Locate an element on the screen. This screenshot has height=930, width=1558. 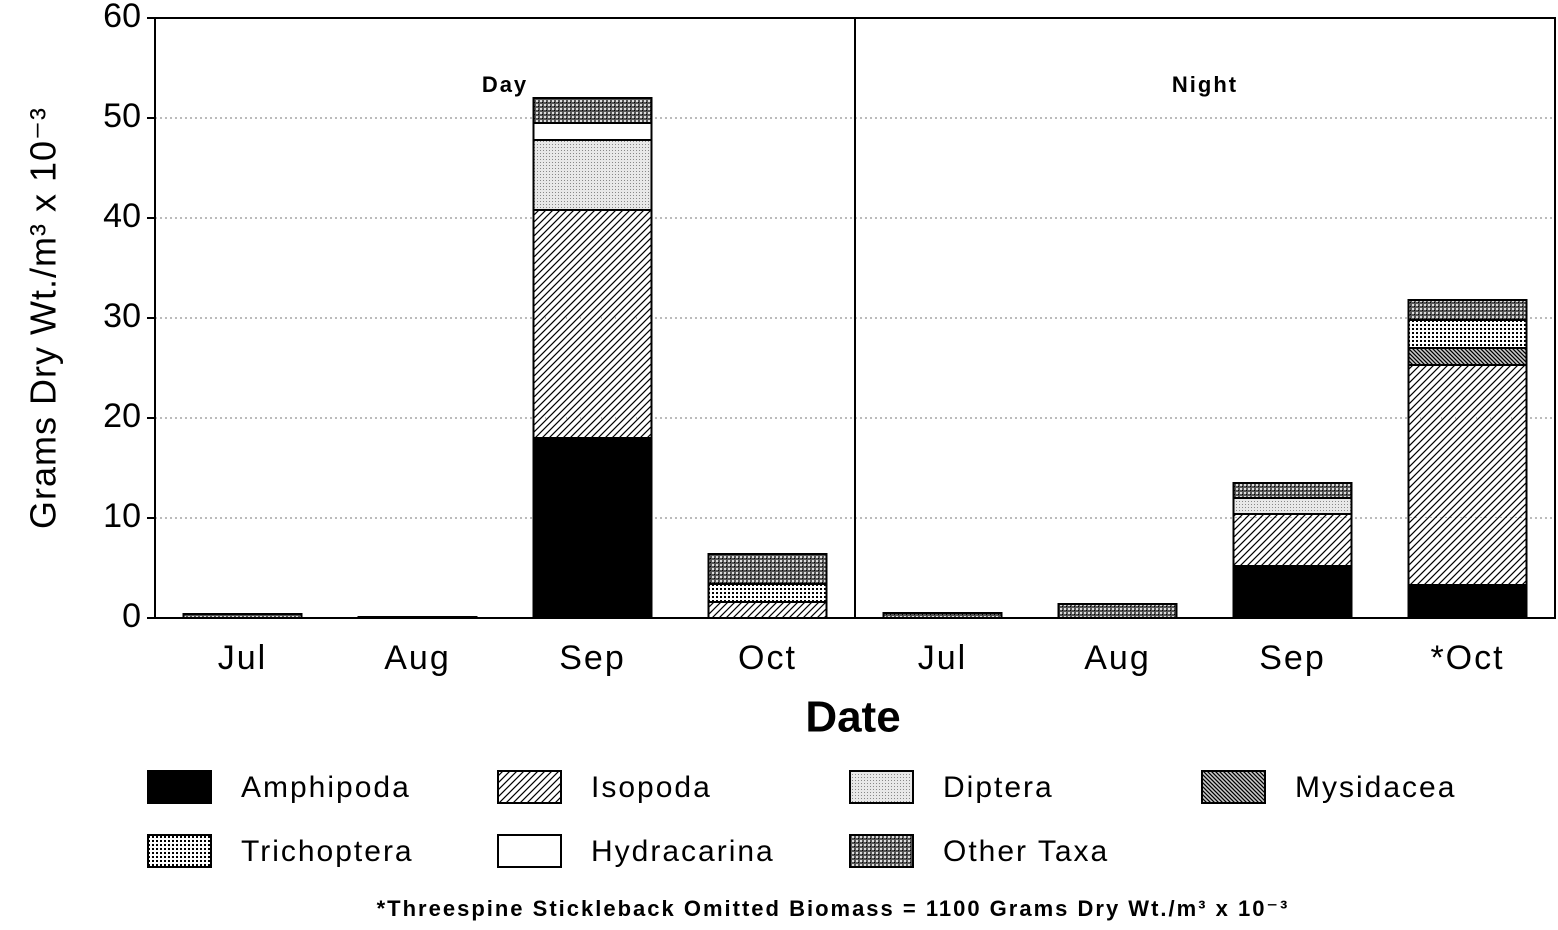
y-tick-label: 0 is located at coordinates (131, 616).